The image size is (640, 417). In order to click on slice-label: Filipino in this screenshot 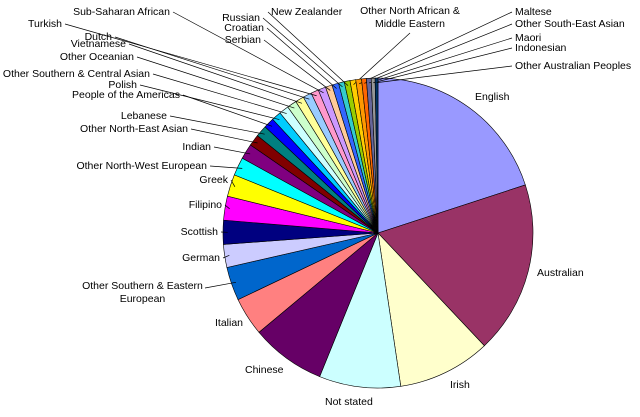, I will do `click(205, 205)`.